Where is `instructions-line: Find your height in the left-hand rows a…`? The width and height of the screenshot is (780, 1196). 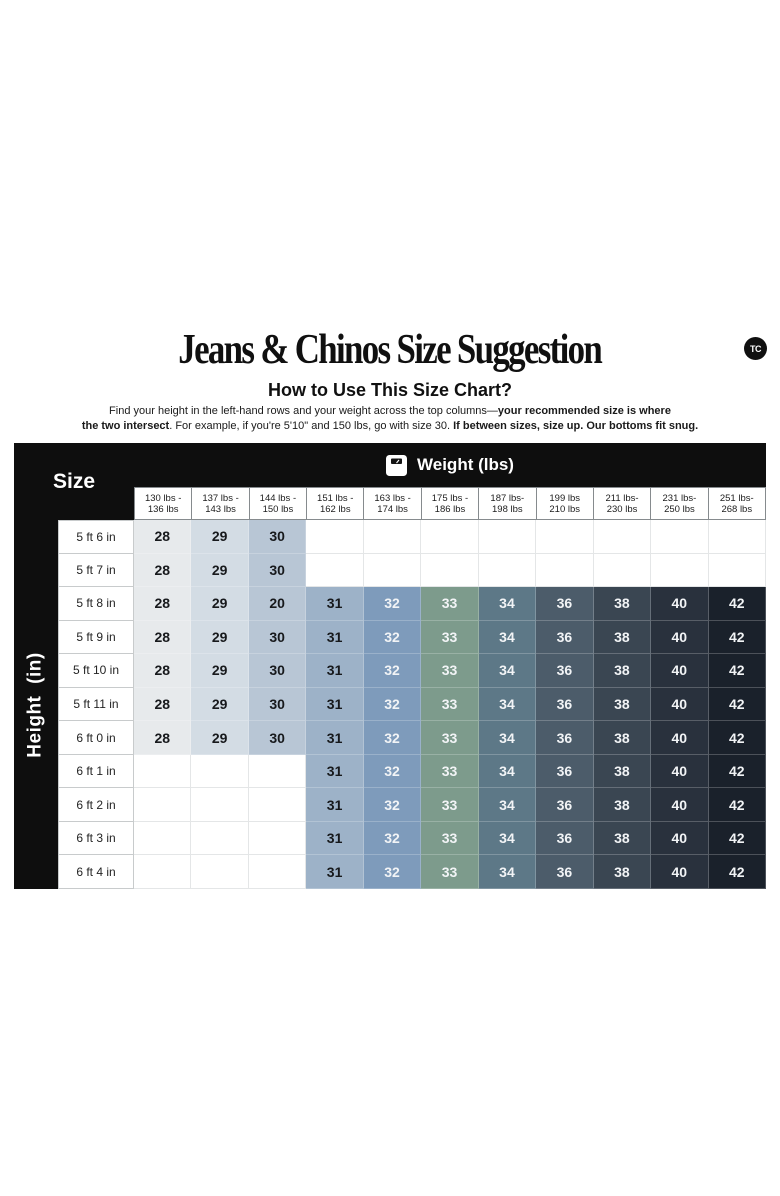 instructions-line: Find your height in the left-hand rows a… is located at coordinates (390, 411).